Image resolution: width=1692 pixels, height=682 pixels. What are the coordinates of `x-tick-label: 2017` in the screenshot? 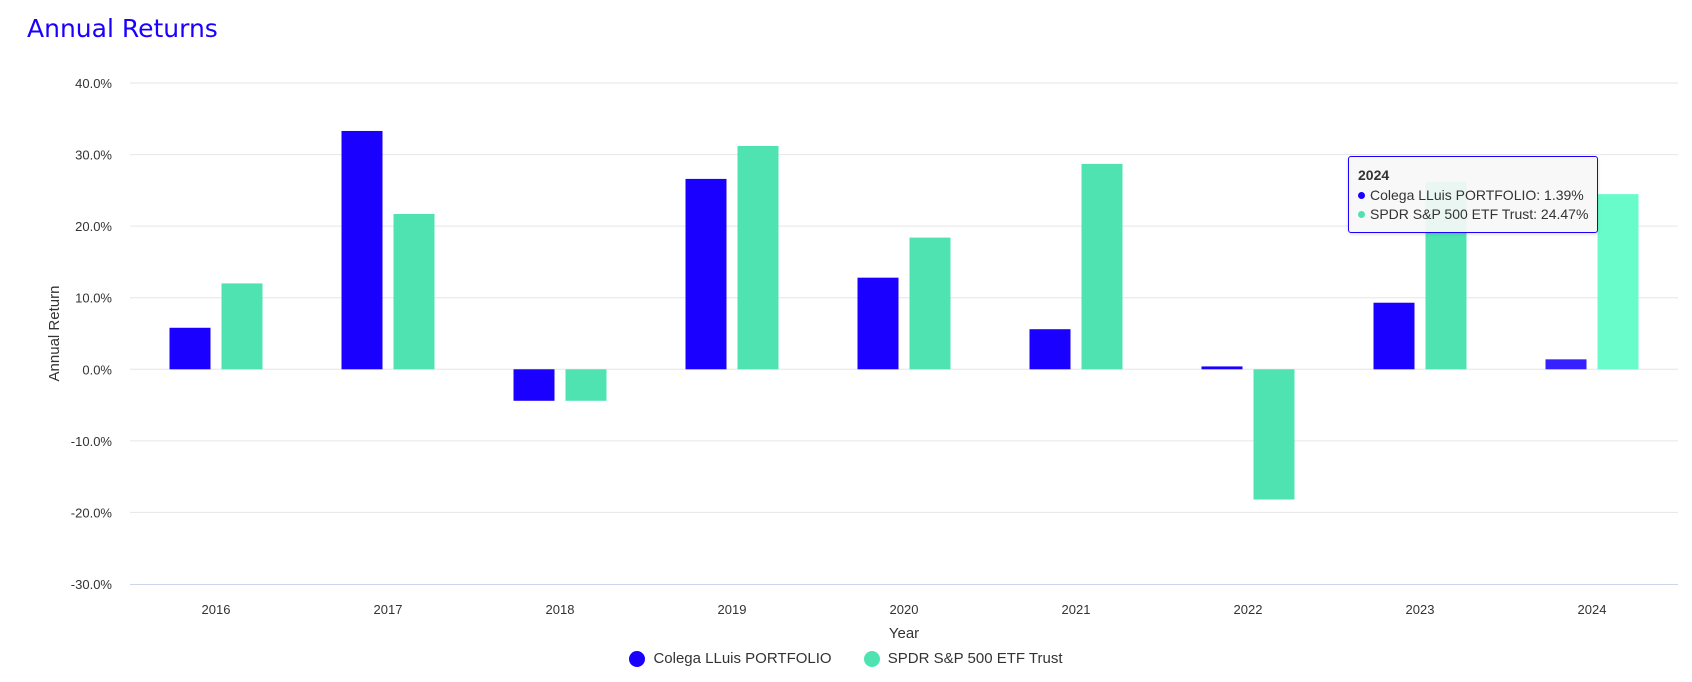 It's located at (388, 609).